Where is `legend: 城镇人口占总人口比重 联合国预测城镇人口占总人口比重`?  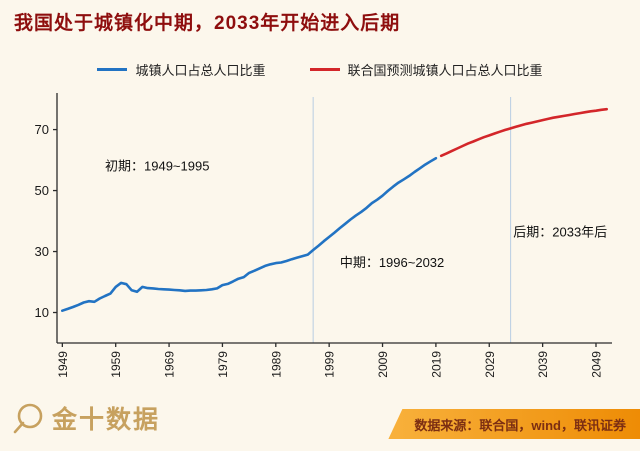
legend: 城镇人口占总人口比重 联合国预测城镇人口占总人口比重 is located at coordinates (320, 69).